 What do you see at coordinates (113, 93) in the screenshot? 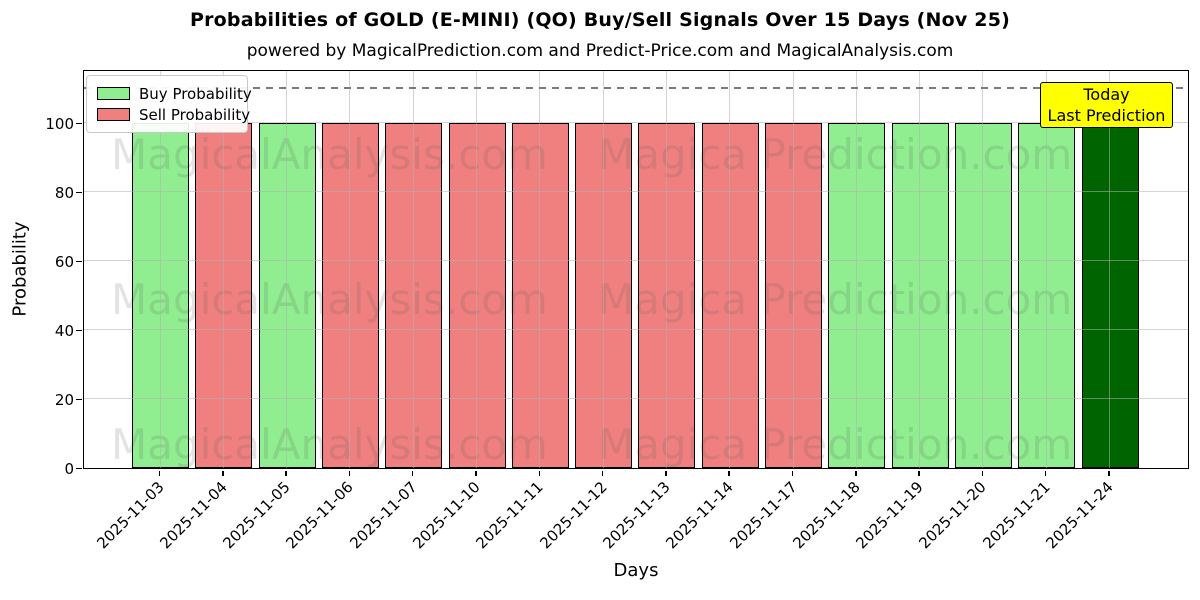
I see `buy-color-swatch` at bounding box center [113, 93].